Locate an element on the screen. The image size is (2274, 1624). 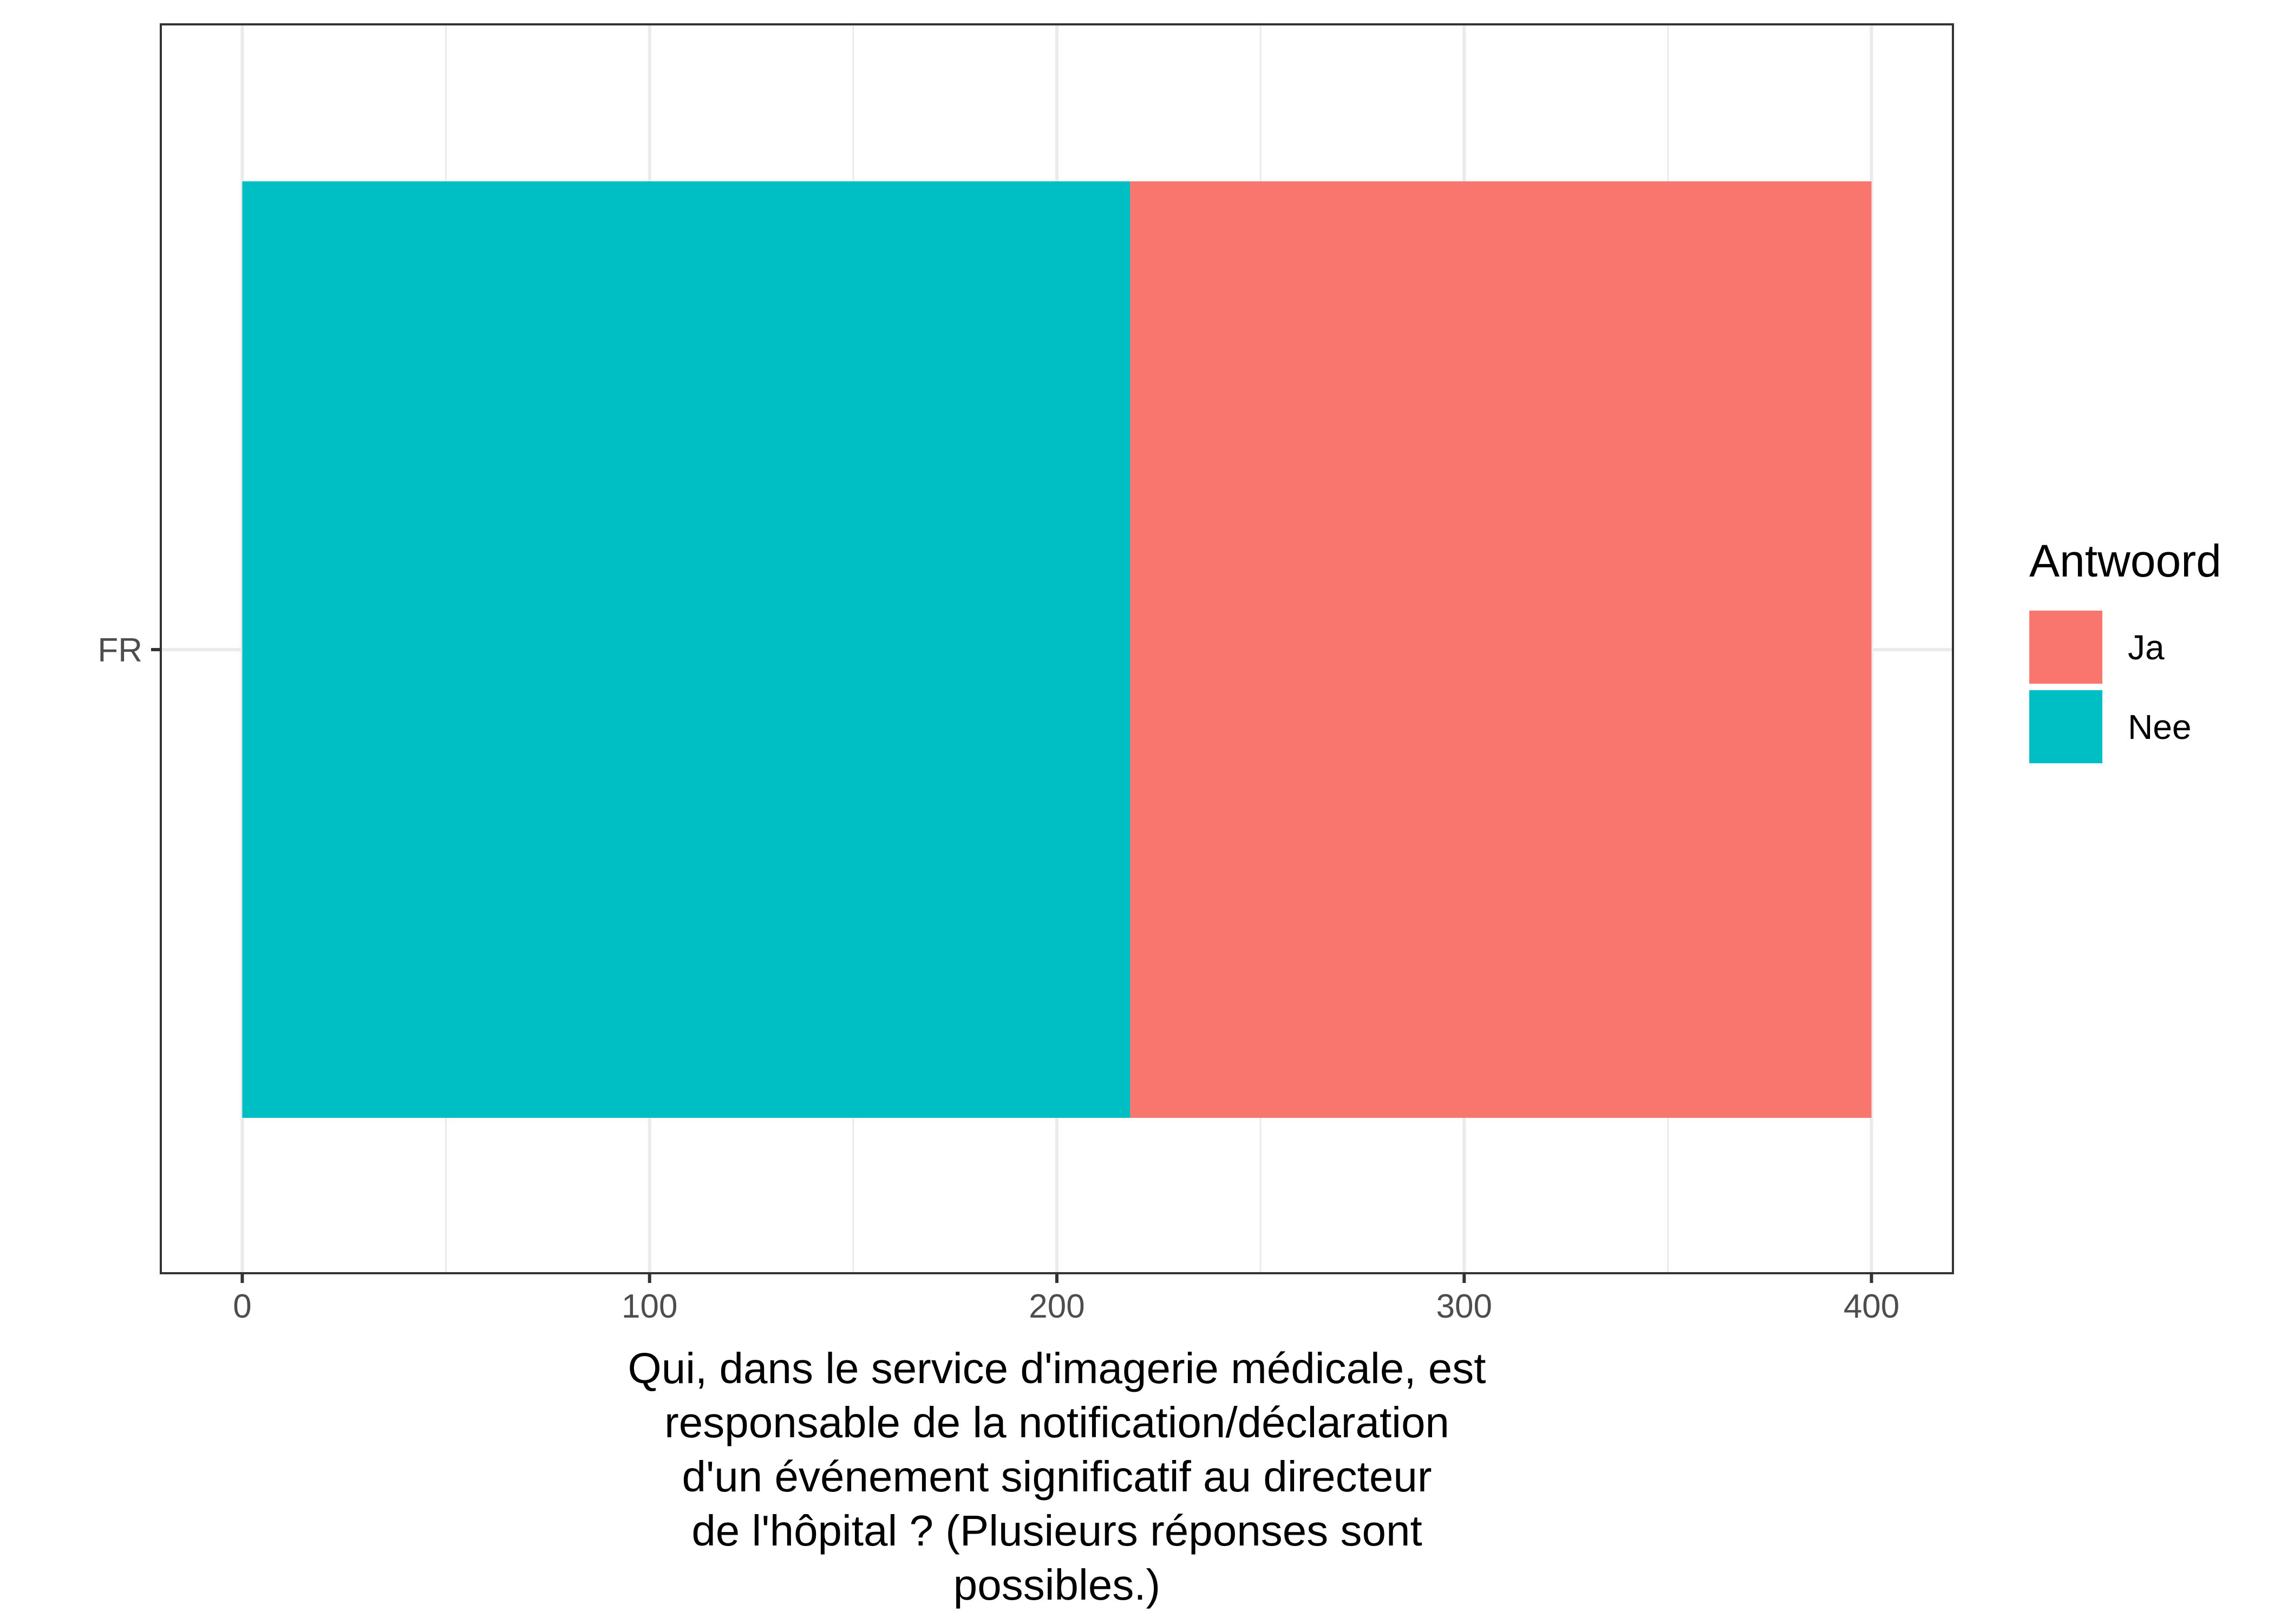
x-tick-label: 0 is located at coordinates (242, 1306).